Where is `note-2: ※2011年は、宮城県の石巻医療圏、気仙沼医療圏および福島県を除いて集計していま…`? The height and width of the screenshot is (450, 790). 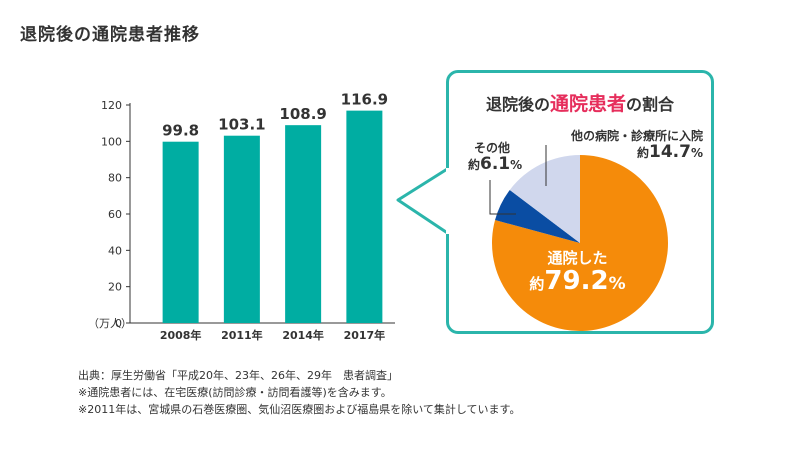
note-2: ※2011年は、宮城県の石巻医療圏、気仙沼医療圏および福島県を除いて集計していま… is located at coordinates (299, 409).